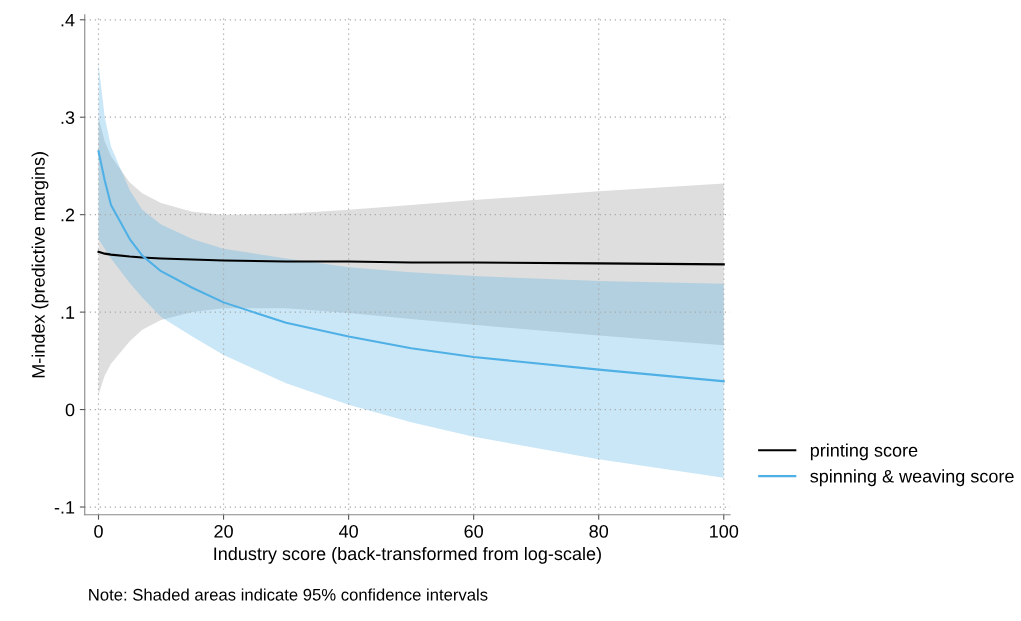 Image resolution: width=1021 pixels, height=621 pixels. Describe the element at coordinates (912, 478) in the screenshot. I see `legend-label: spinning & weaving score` at that location.